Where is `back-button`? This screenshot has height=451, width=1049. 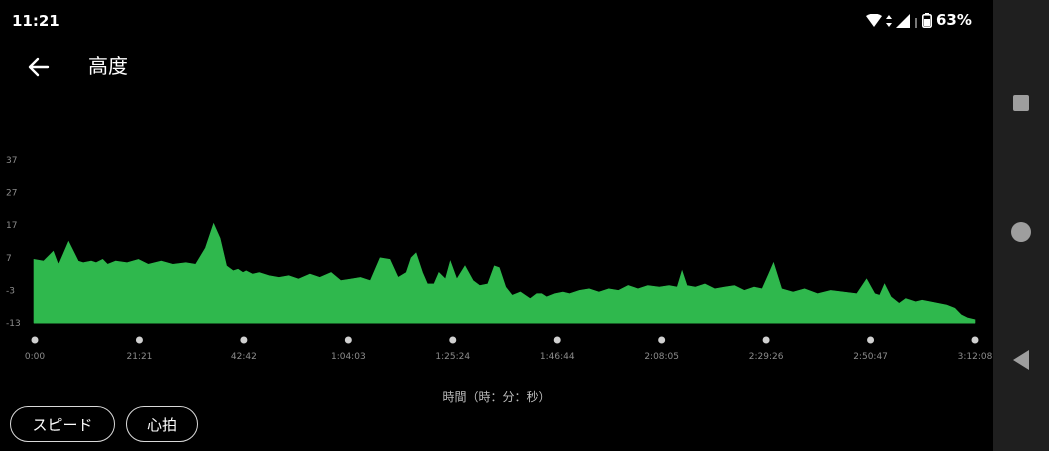
back-button is located at coordinates (1021, 360).